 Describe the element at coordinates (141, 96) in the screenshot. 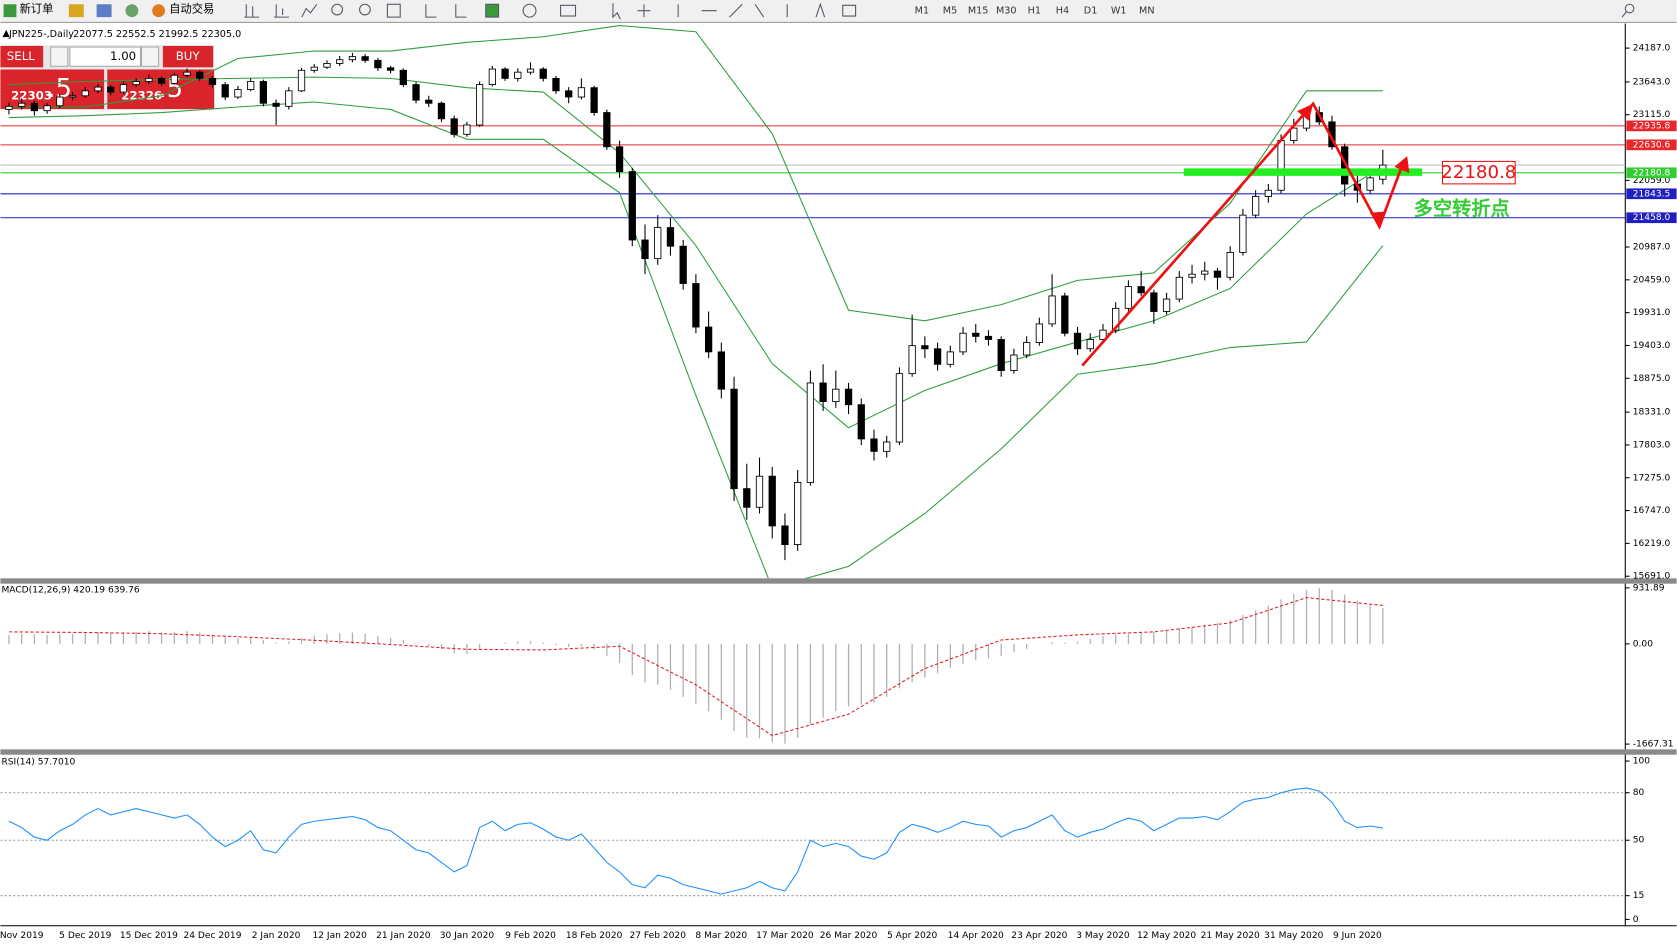

I see `ask-main: 22326` at that location.